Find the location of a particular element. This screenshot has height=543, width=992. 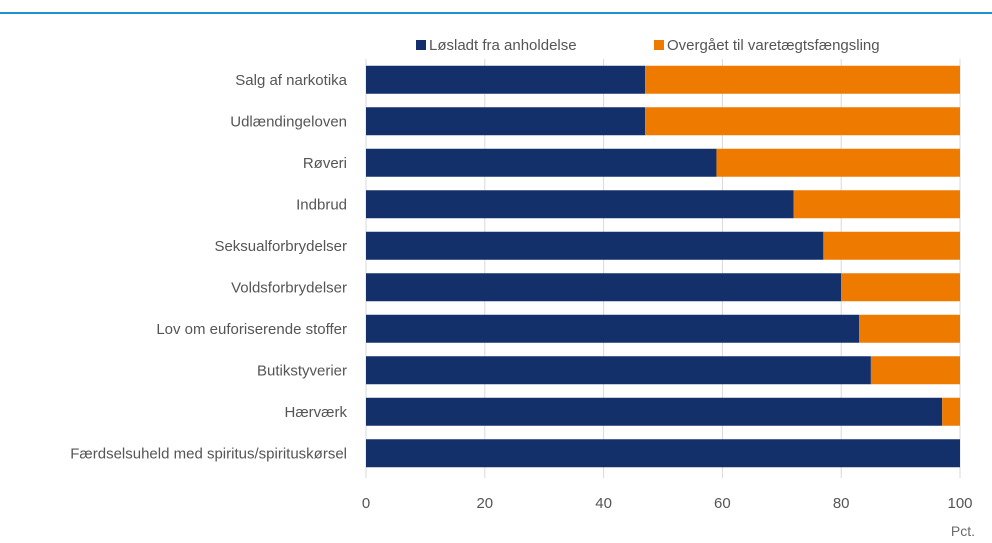

unit-label: Pct. is located at coordinates (963, 531).